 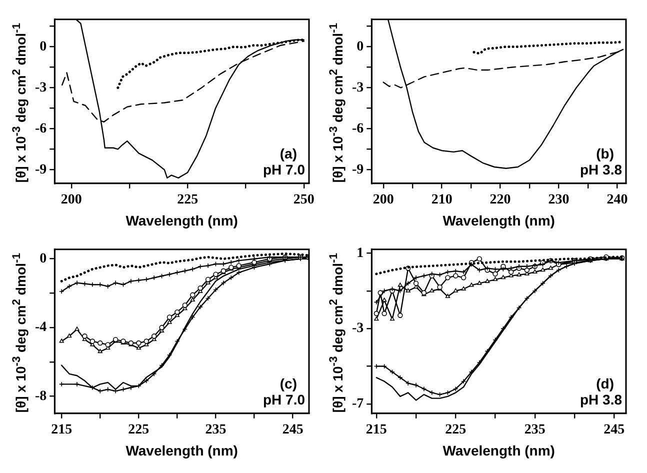 I want to click on y-tick-label: -7, so click(x=358, y=404).